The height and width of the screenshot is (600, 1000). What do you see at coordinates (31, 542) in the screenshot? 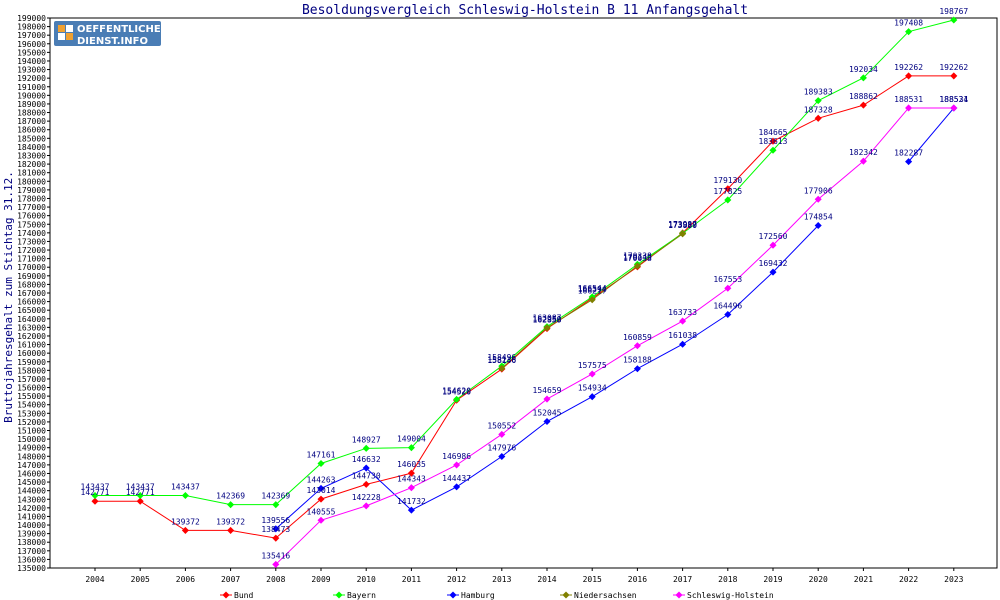
I see `y-tick-label: 138000` at bounding box center [31, 542].